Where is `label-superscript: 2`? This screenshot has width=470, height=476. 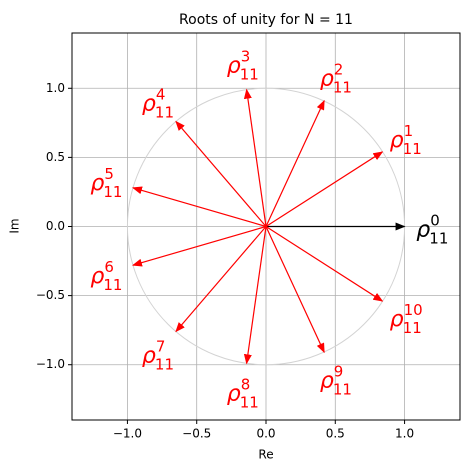
label-superscript: 2 is located at coordinates (339, 69).